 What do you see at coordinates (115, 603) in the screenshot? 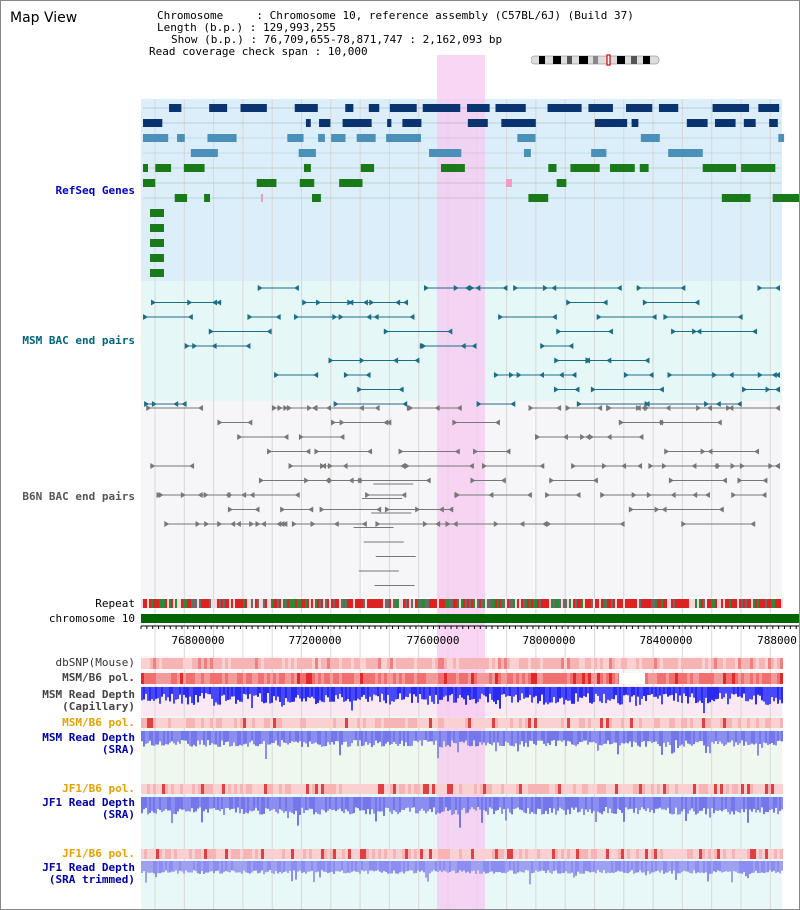
I see `track-label-repeat: Repeat` at bounding box center [115, 603].